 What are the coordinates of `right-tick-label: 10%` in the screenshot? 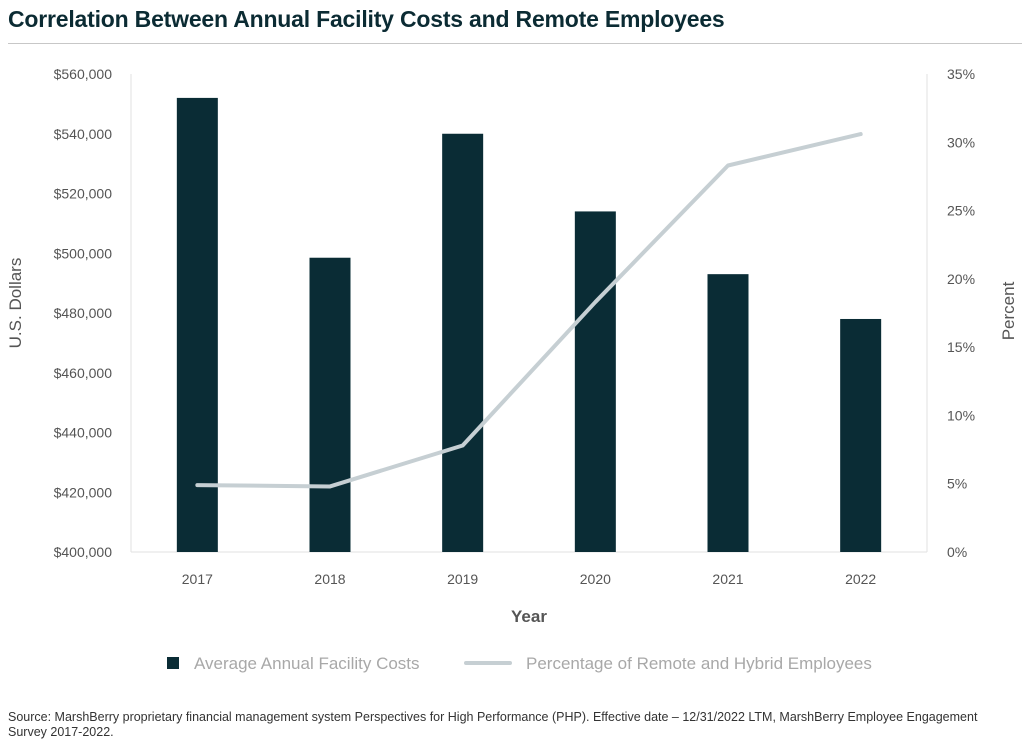 It's located at (961, 415).